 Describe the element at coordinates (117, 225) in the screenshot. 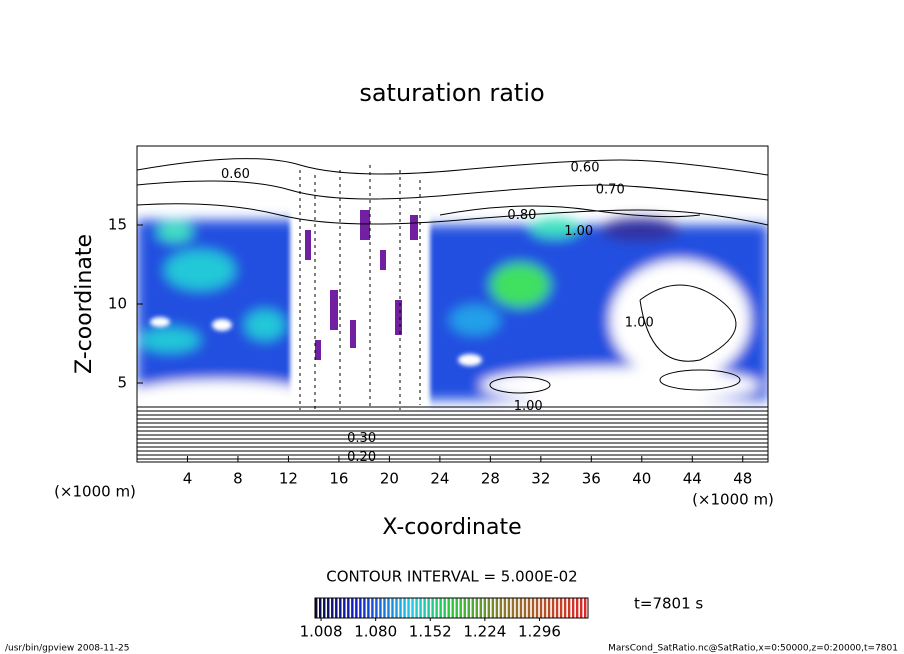

I see `y-tick-label: 15` at that location.